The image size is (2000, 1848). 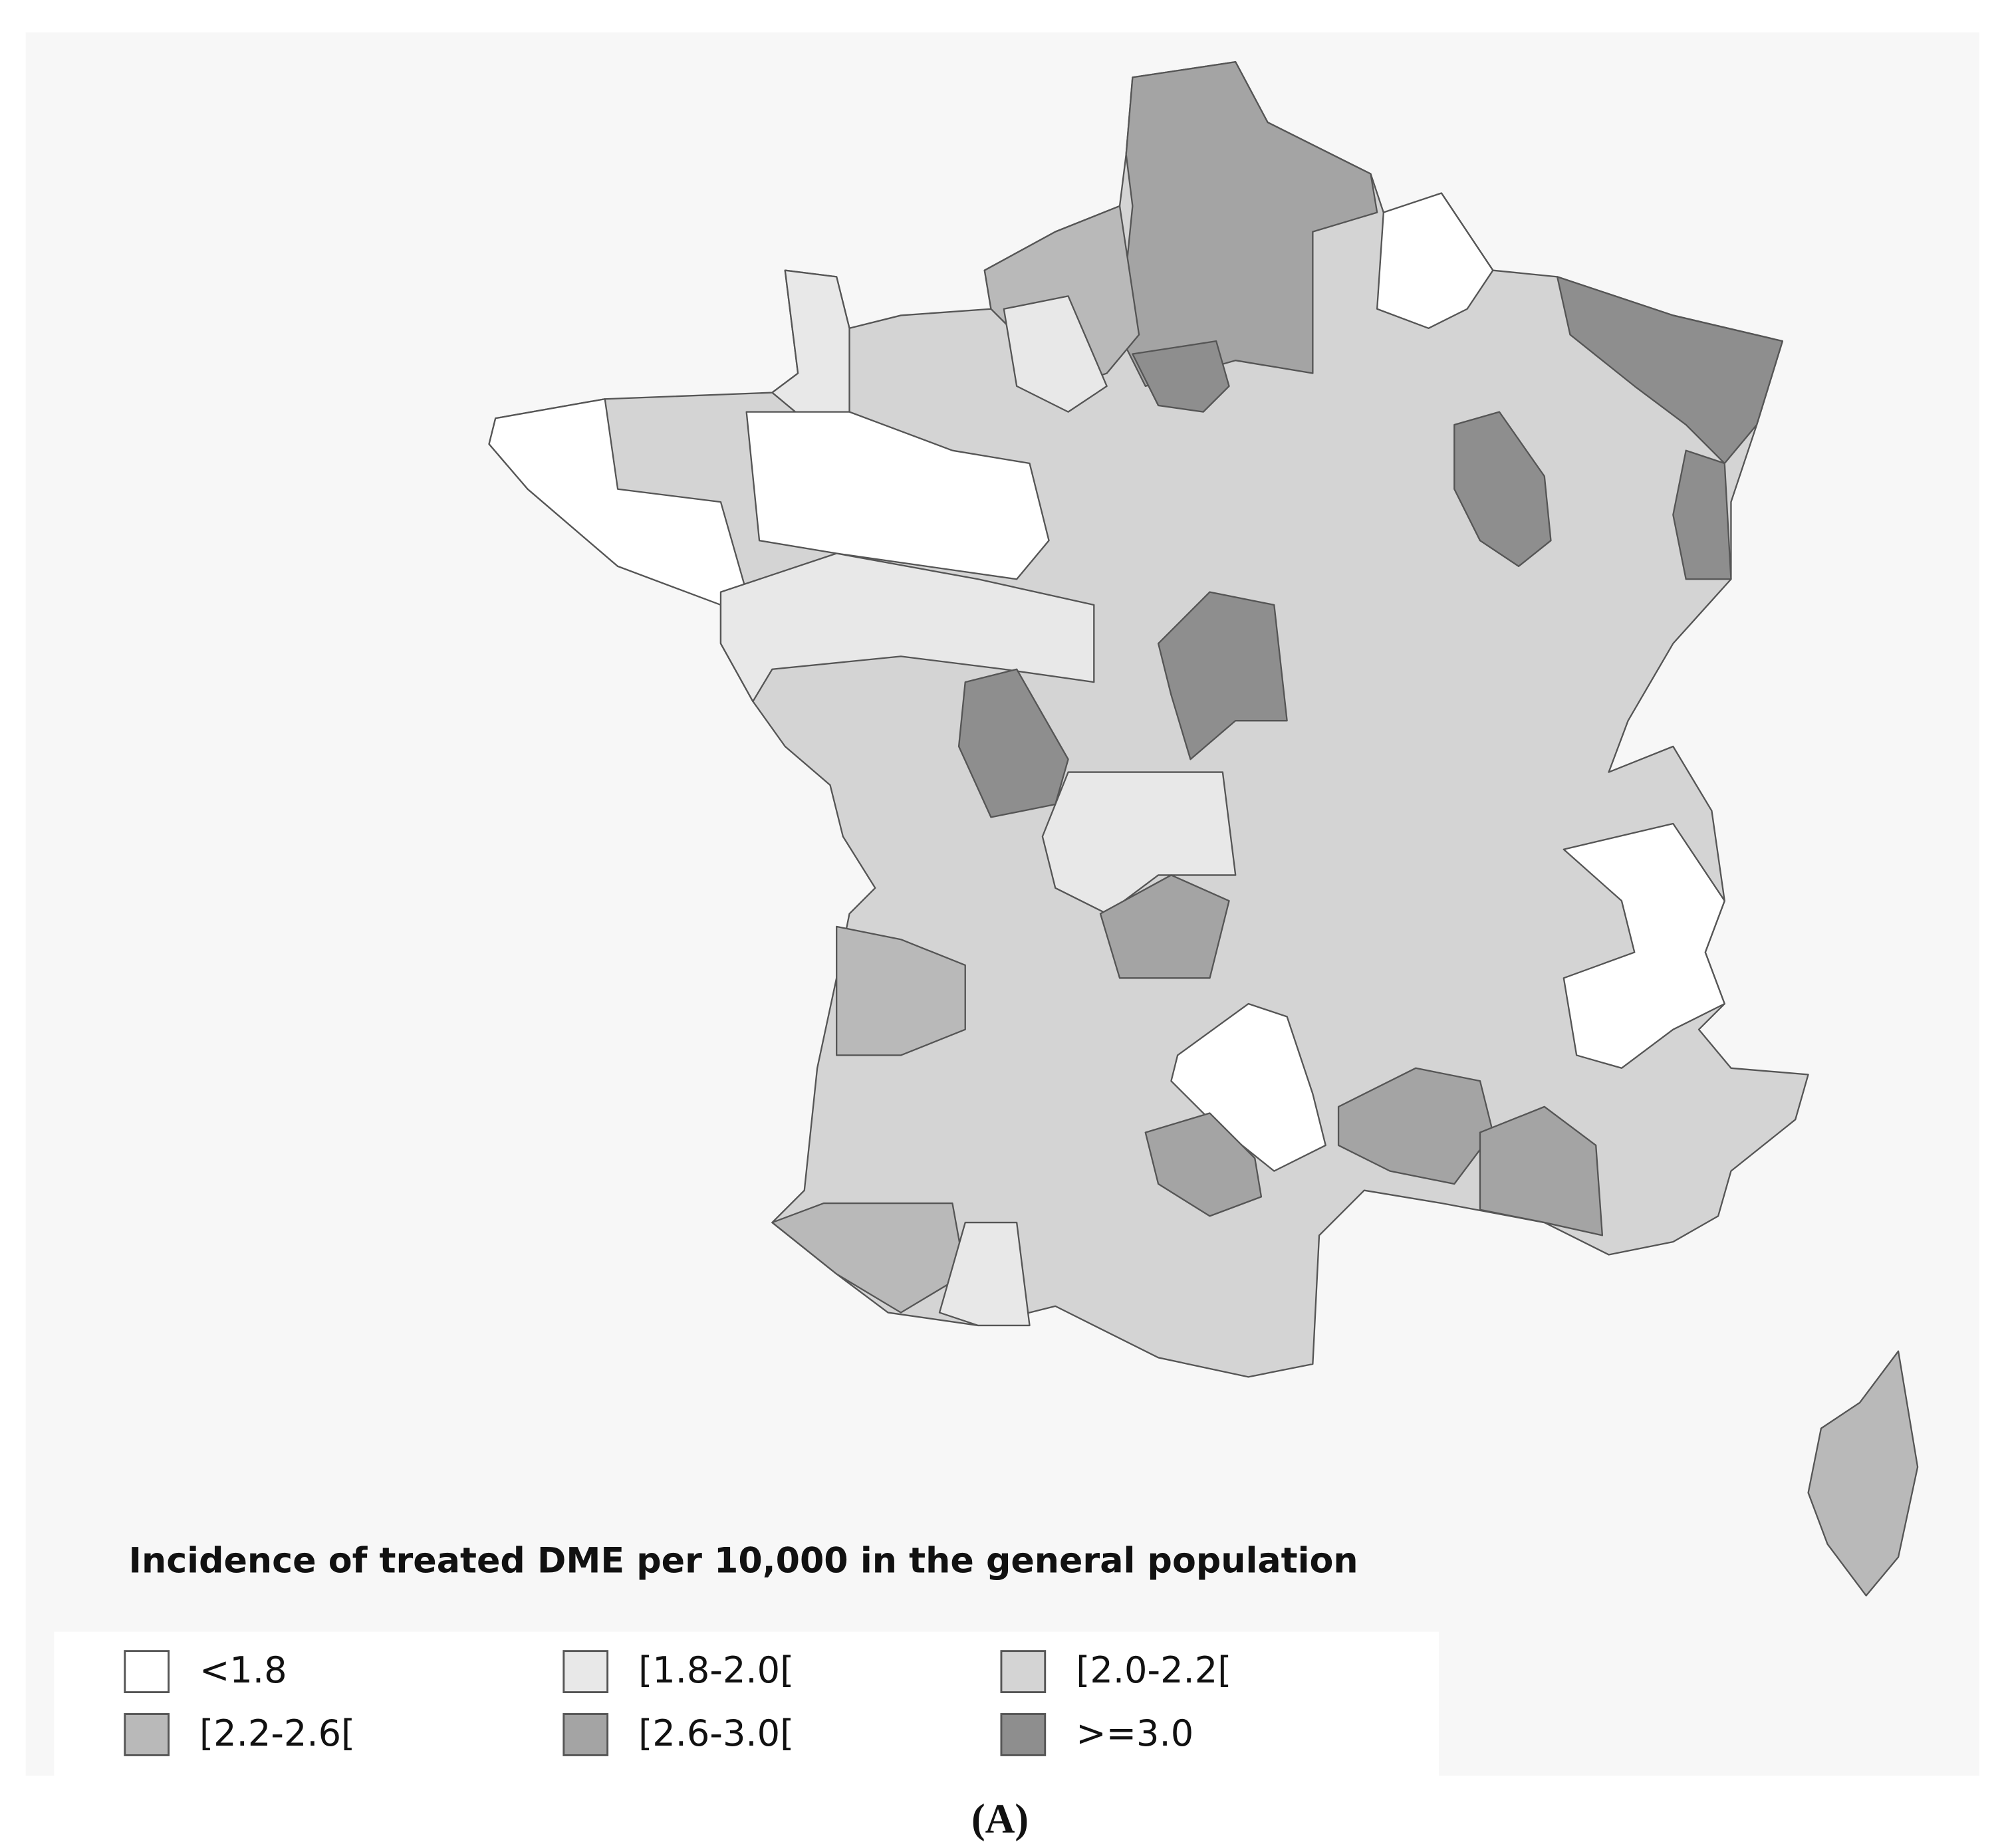 I want to click on region-aveyron, so click(x=1203, y=1164).